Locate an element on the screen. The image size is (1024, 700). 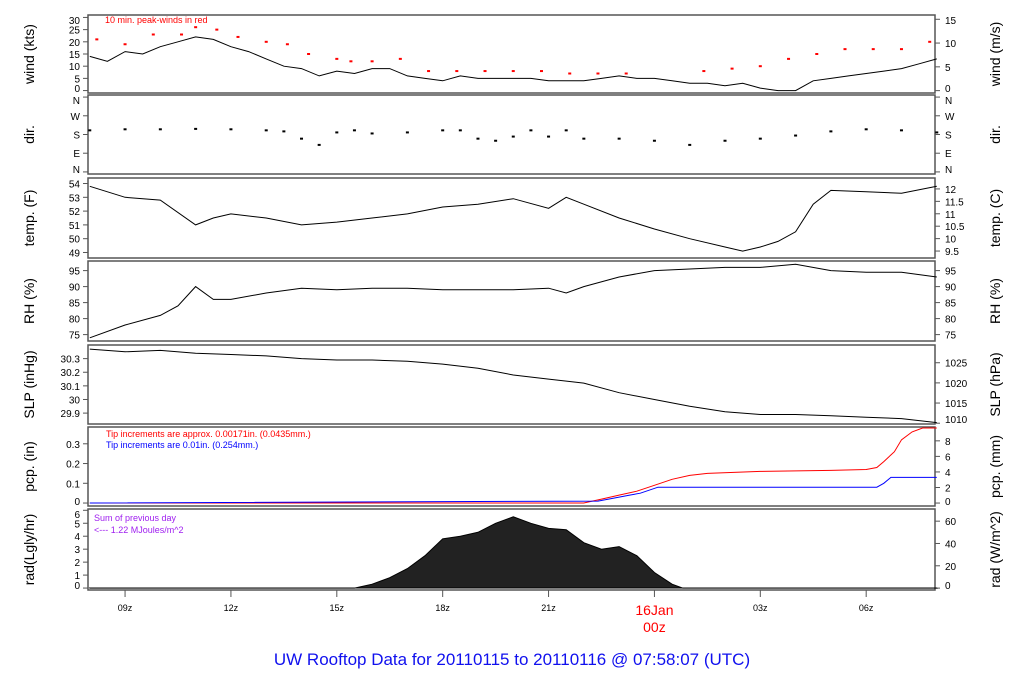
prev-day-sum-label: Sum of previous day is located at coordinates (135, 518).